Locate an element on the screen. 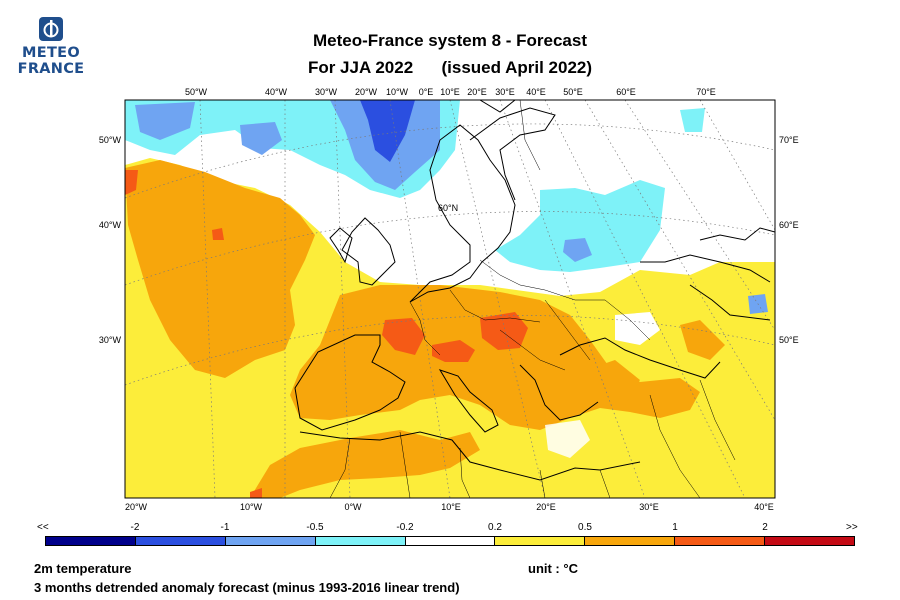 The image size is (900, 600). colorbar-tick: 0.2 is located at coordinates (495, 527).